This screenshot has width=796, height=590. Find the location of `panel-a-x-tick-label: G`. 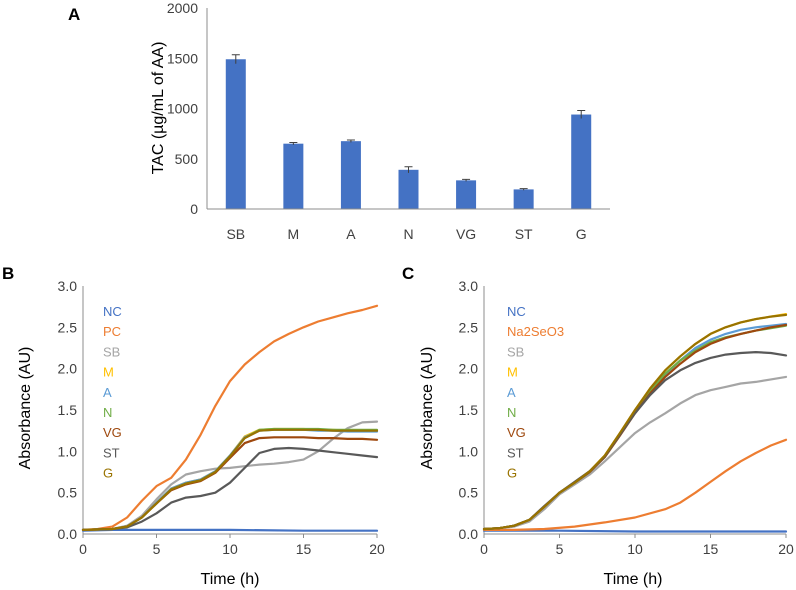

panel-a-x-tick-label: G is located at coordinates (581, 234).